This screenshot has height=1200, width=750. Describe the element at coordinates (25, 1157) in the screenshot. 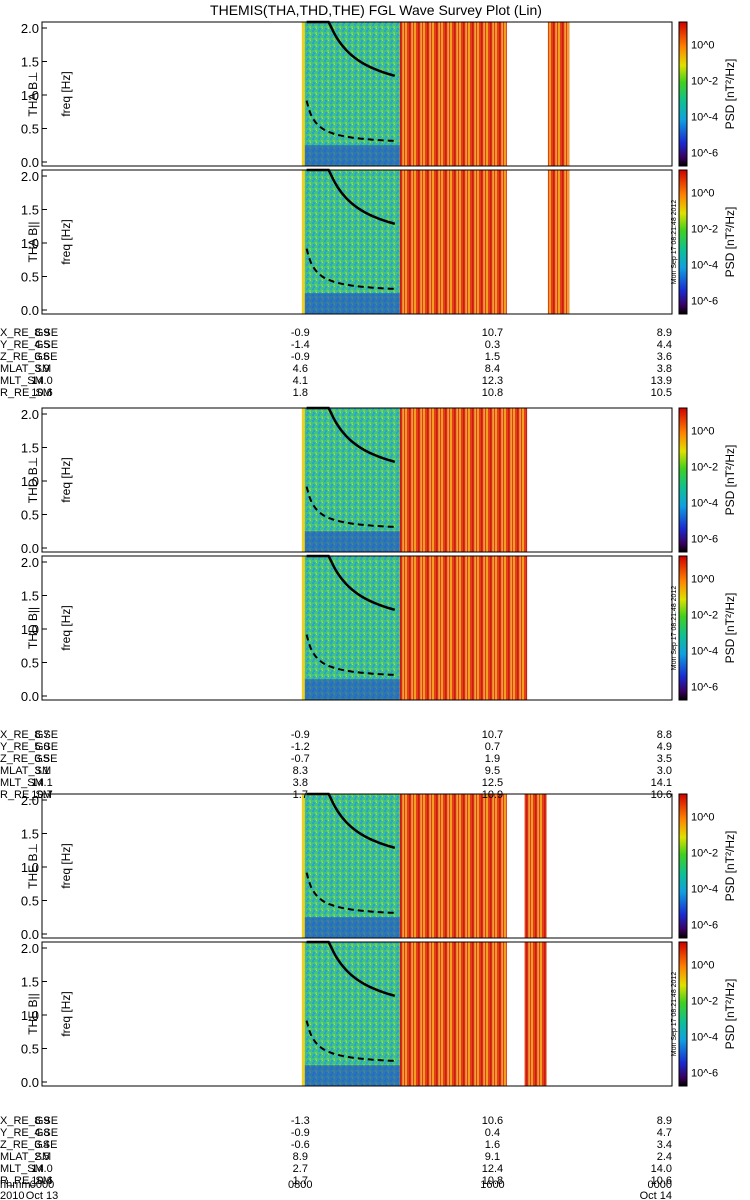

I see `ephemeris-row-label: MLAT_SM` at that location.